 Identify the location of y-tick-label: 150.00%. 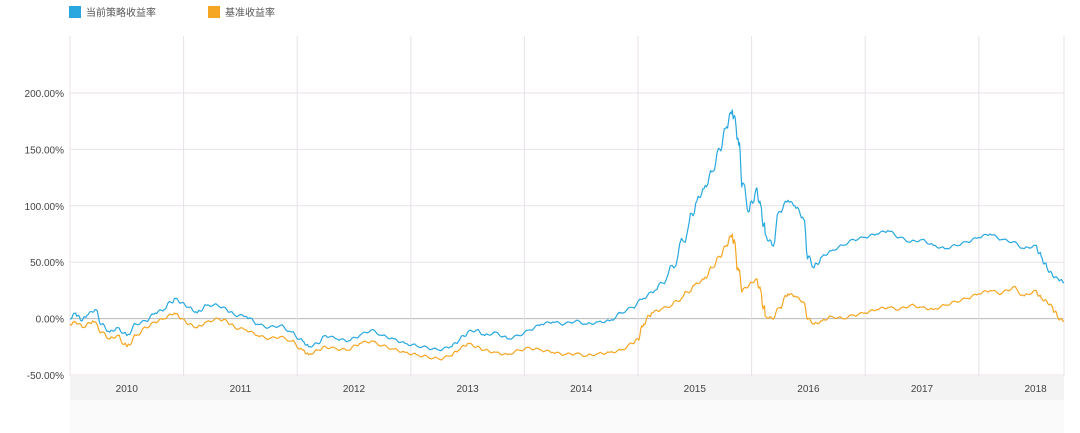
(45, 150).